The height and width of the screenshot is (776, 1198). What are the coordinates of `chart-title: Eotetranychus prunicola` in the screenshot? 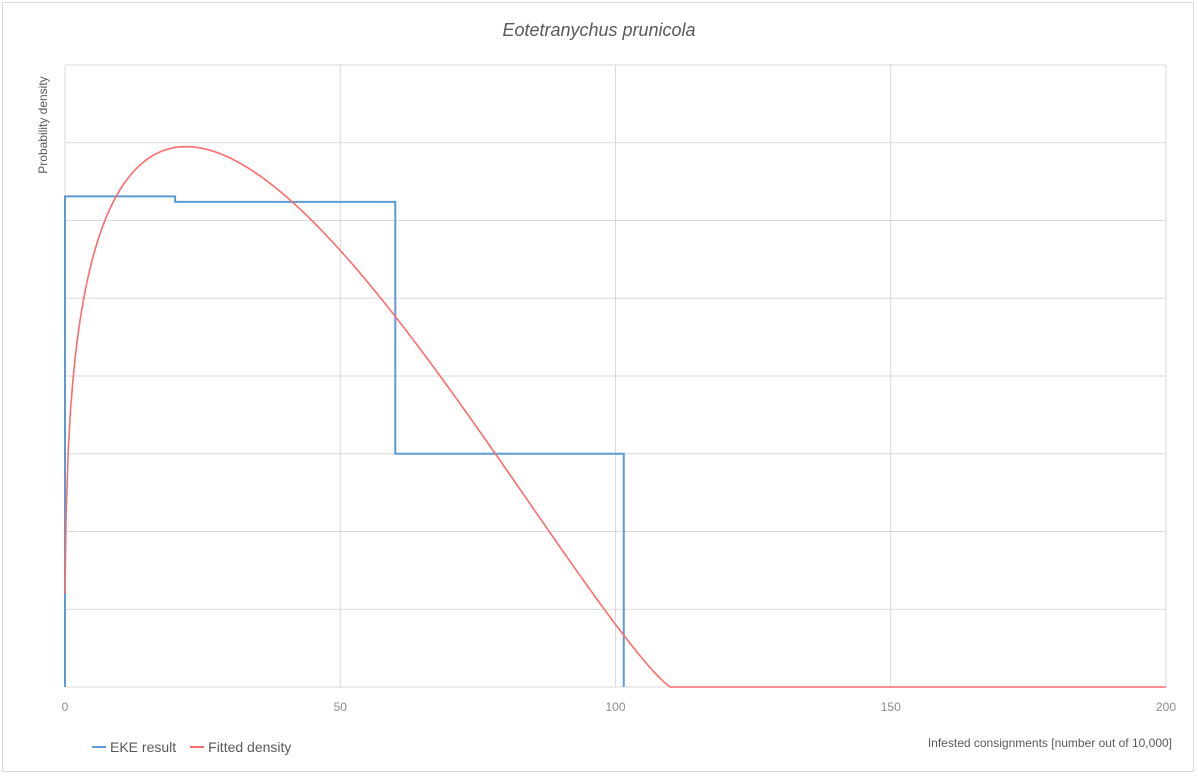 It's located at (599, 30).